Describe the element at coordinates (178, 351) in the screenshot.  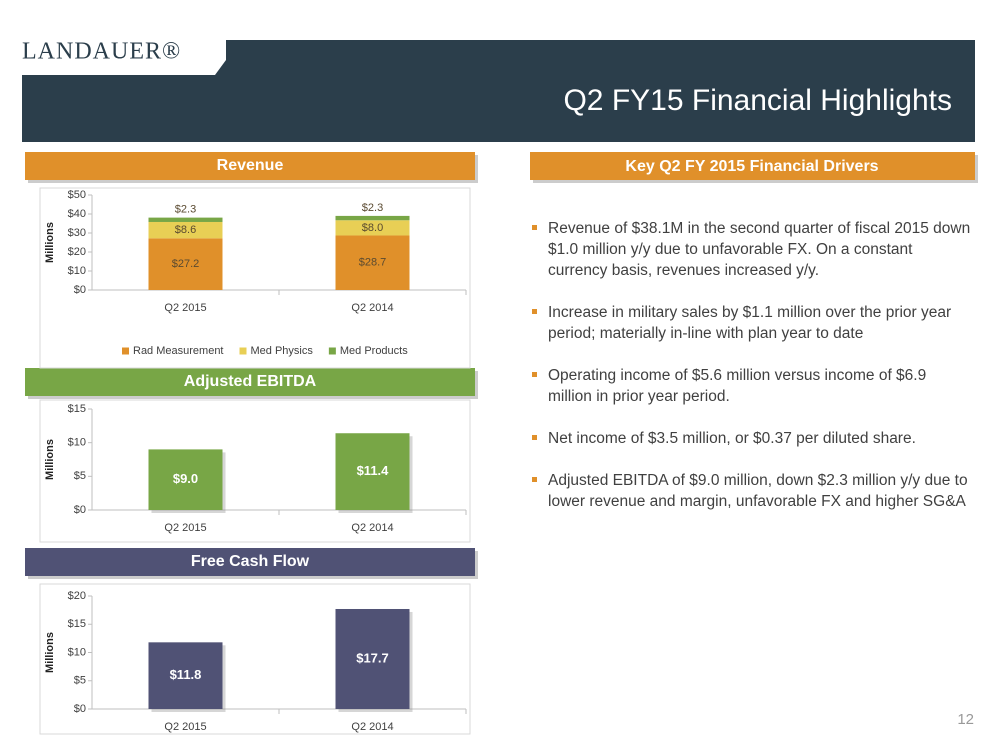
I see `legend-label: Rad Measurement` at that location.